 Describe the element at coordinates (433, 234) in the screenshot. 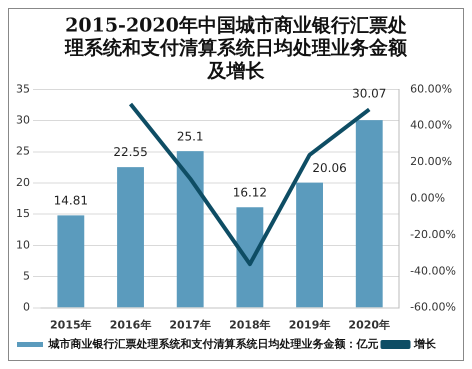

I see `y2-tick-label: -20.00%` at that location.